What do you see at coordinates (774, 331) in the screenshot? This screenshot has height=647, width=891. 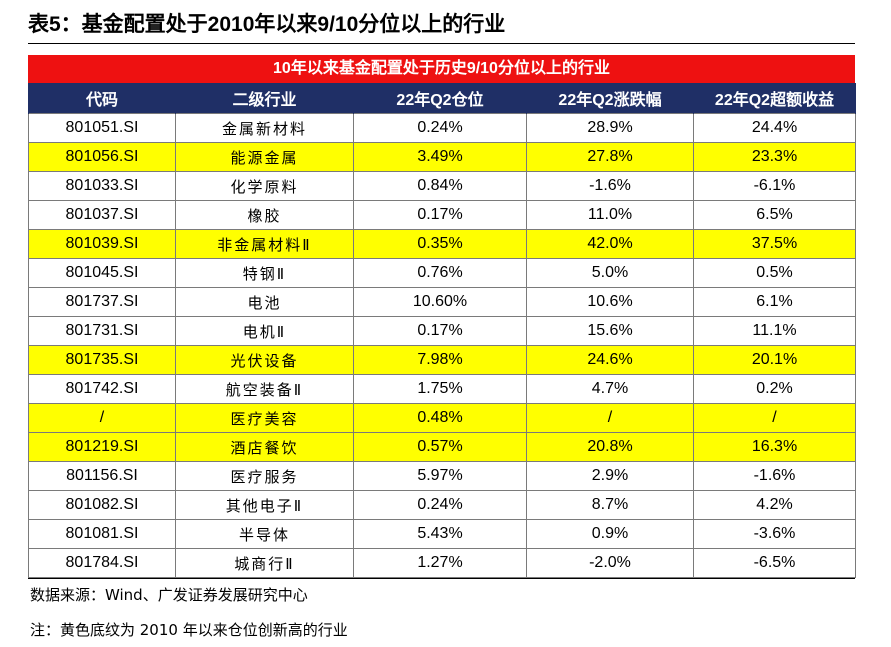 I see `excess-return-cell: 11.1%` at bounding box center [774, 331].